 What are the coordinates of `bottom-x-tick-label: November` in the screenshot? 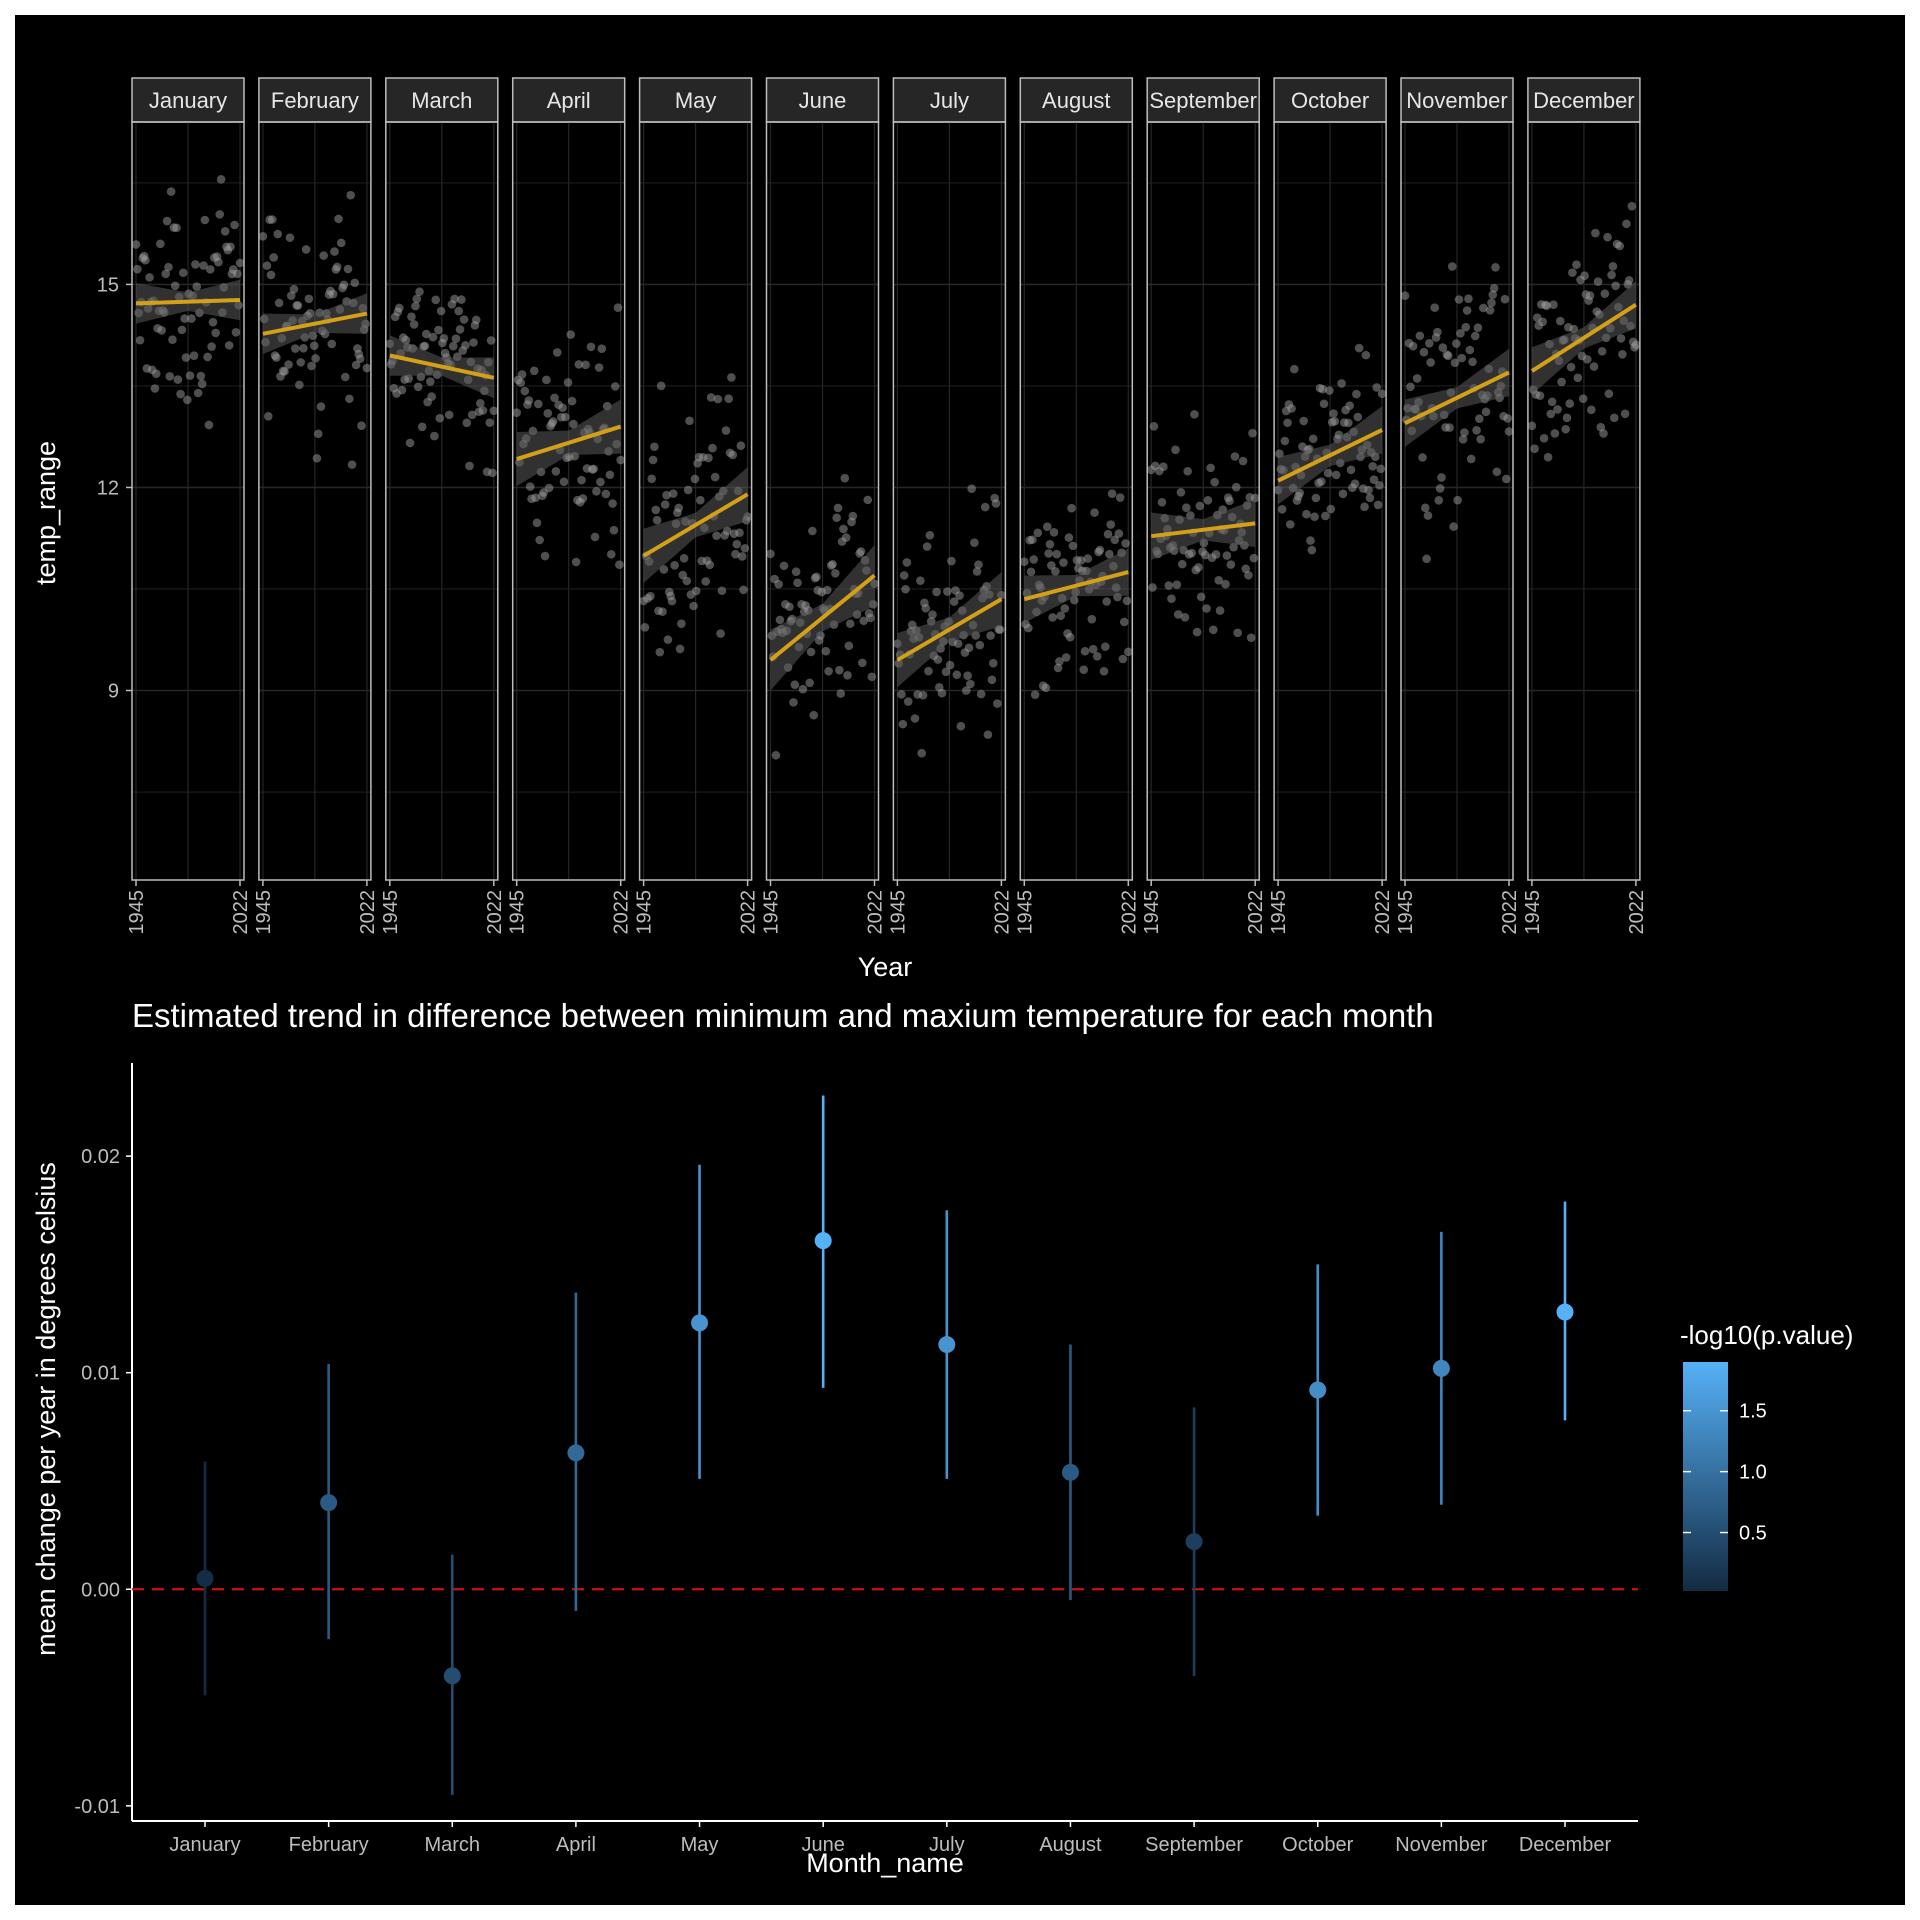 It's located at (1441, 1845).